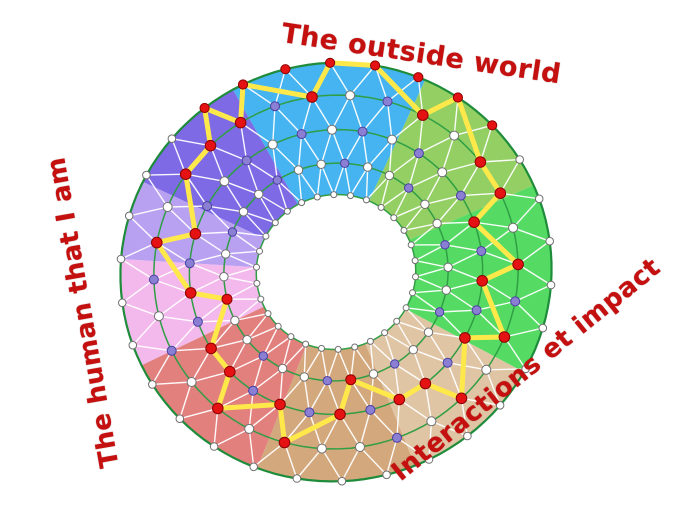  Describe the element at coordinates (192, 312) in the screenshot. I see `sector-pink` at that location.